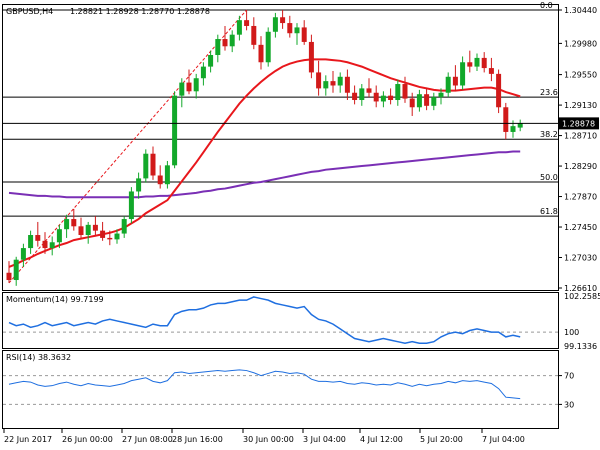  Describe the element at coordinates (381, 439) in the screenshot. I see `time-tick-label: 4 Jul 12:00` at that location.